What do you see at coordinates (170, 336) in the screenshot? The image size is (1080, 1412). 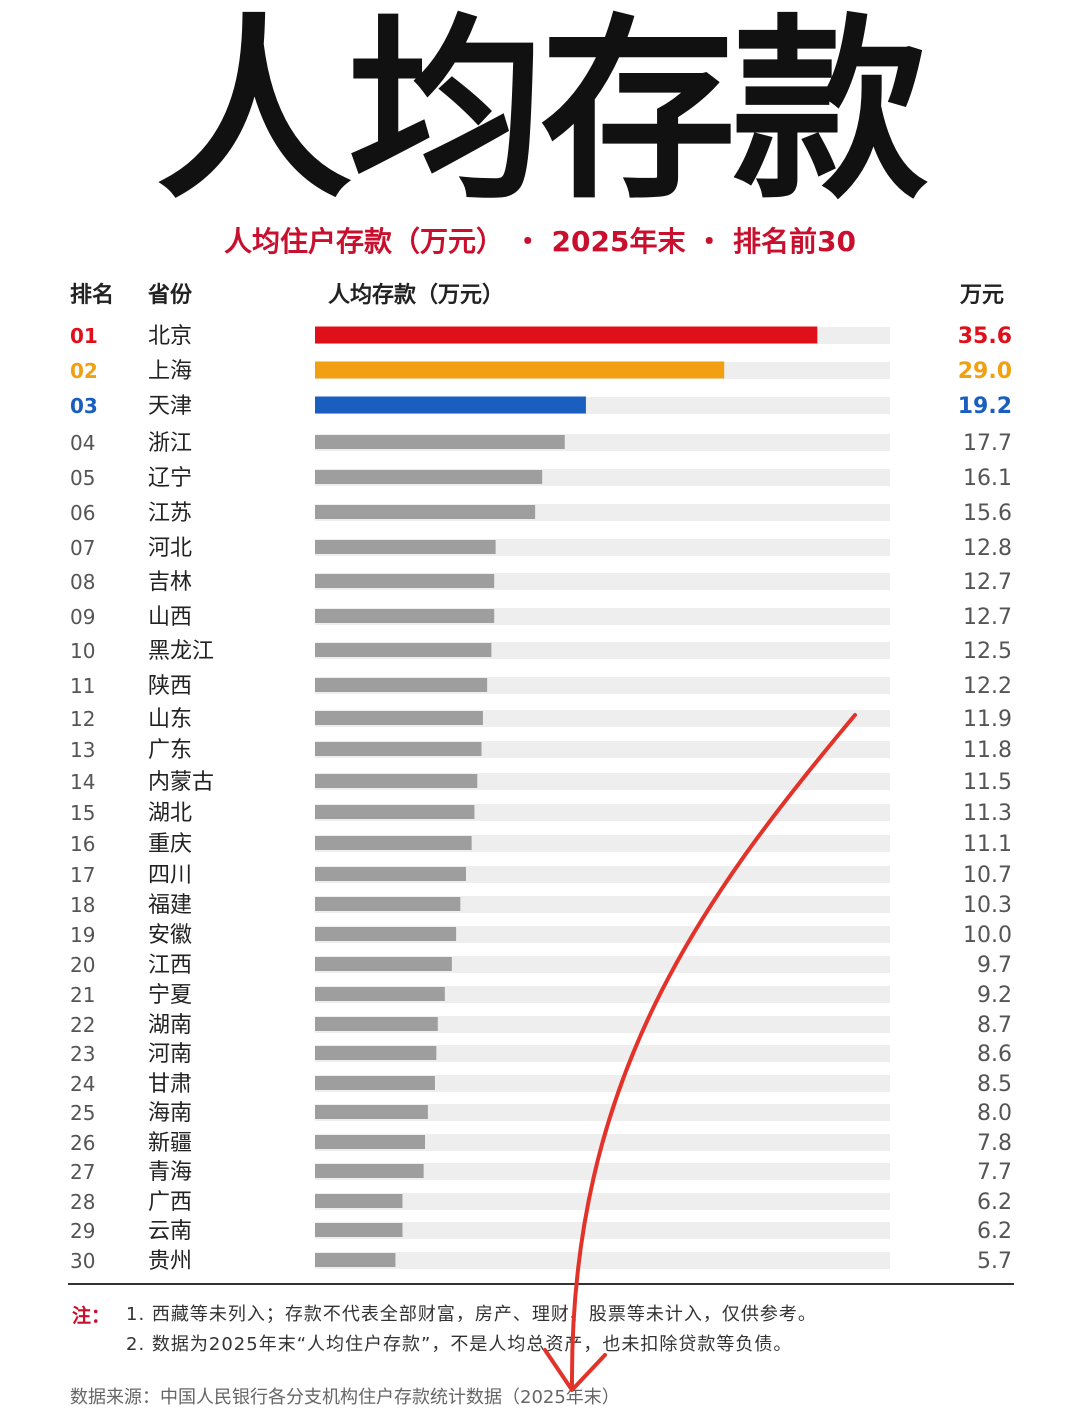 I see `province-label-1: 北京` at bounding box center [170, 336].